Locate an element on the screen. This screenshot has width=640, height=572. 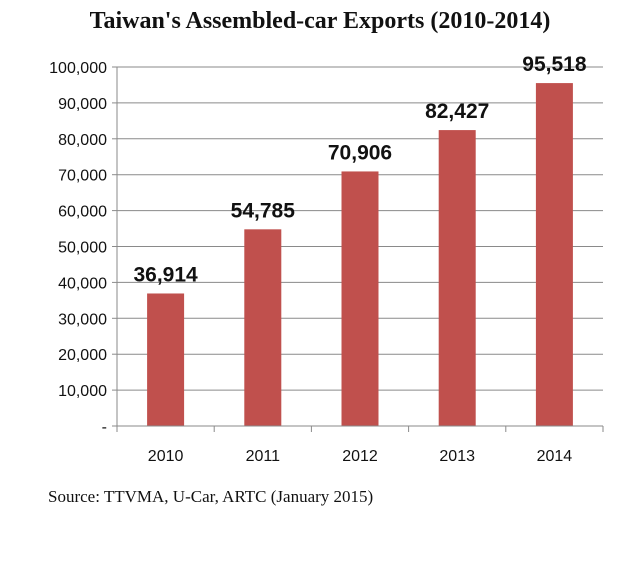
y-tick-label: 40,000 is located at coordinates (82, 283).